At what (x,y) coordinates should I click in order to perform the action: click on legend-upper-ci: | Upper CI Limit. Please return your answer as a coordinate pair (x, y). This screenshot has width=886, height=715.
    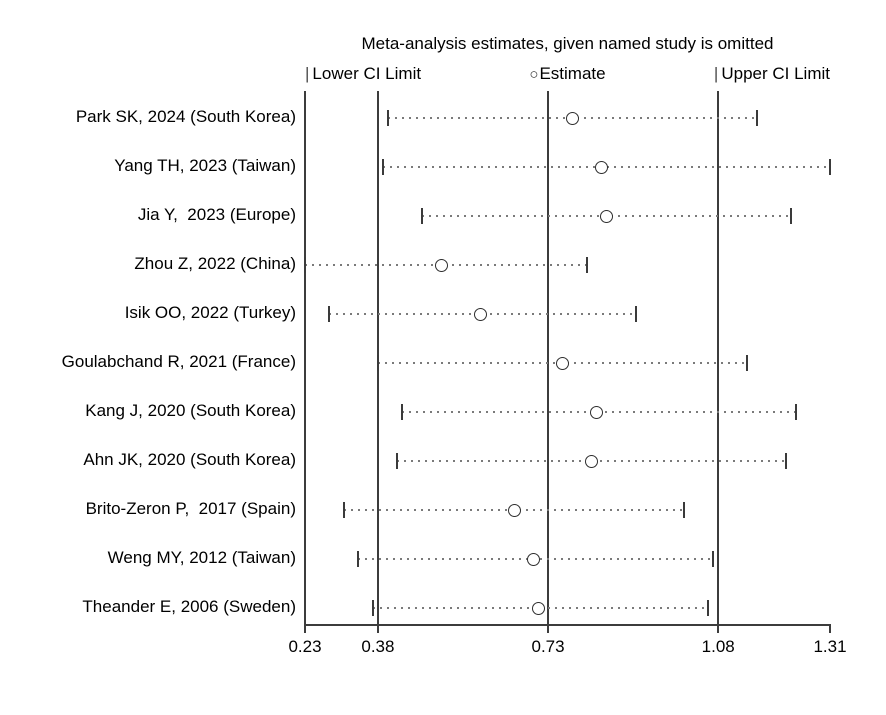
    Looking at the image, I should click on (772, 74).